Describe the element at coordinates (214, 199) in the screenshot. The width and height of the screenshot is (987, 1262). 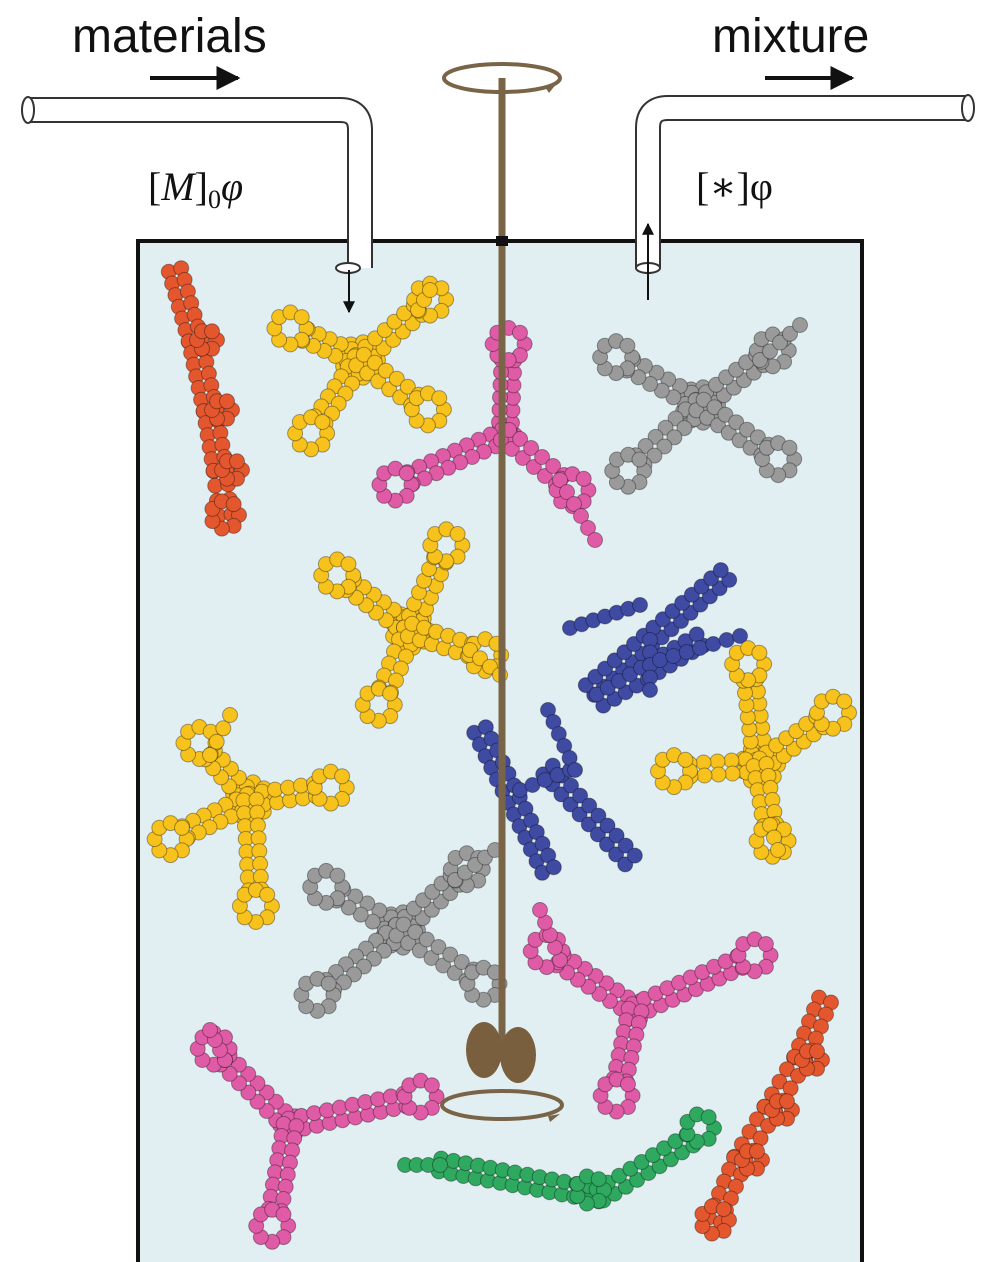
I see `inlet-flow-sub: 0` at that location.